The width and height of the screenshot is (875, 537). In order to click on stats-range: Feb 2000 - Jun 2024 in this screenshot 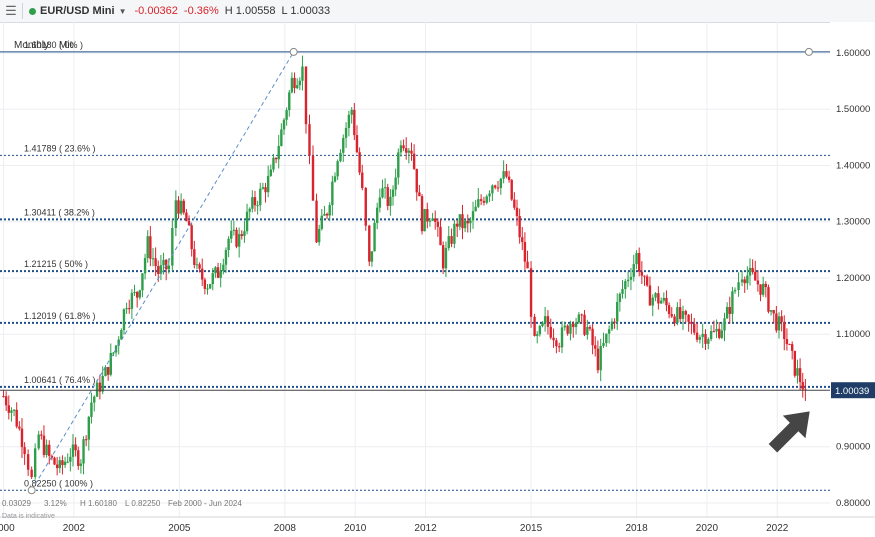, I will do `click(205, 503)`.